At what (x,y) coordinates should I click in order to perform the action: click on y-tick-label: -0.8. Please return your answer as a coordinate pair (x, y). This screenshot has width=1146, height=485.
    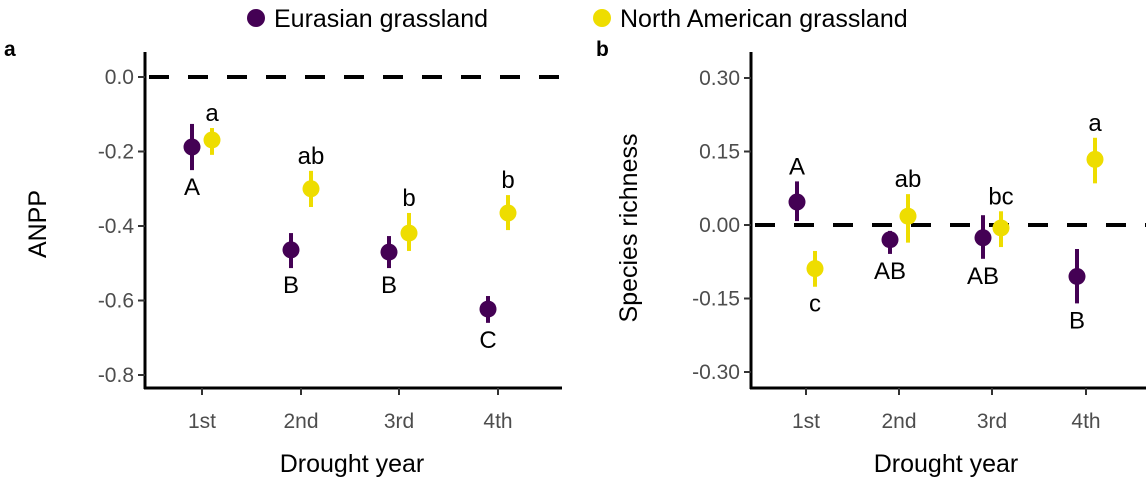
    Looking at the image, I should click on (116, 375).